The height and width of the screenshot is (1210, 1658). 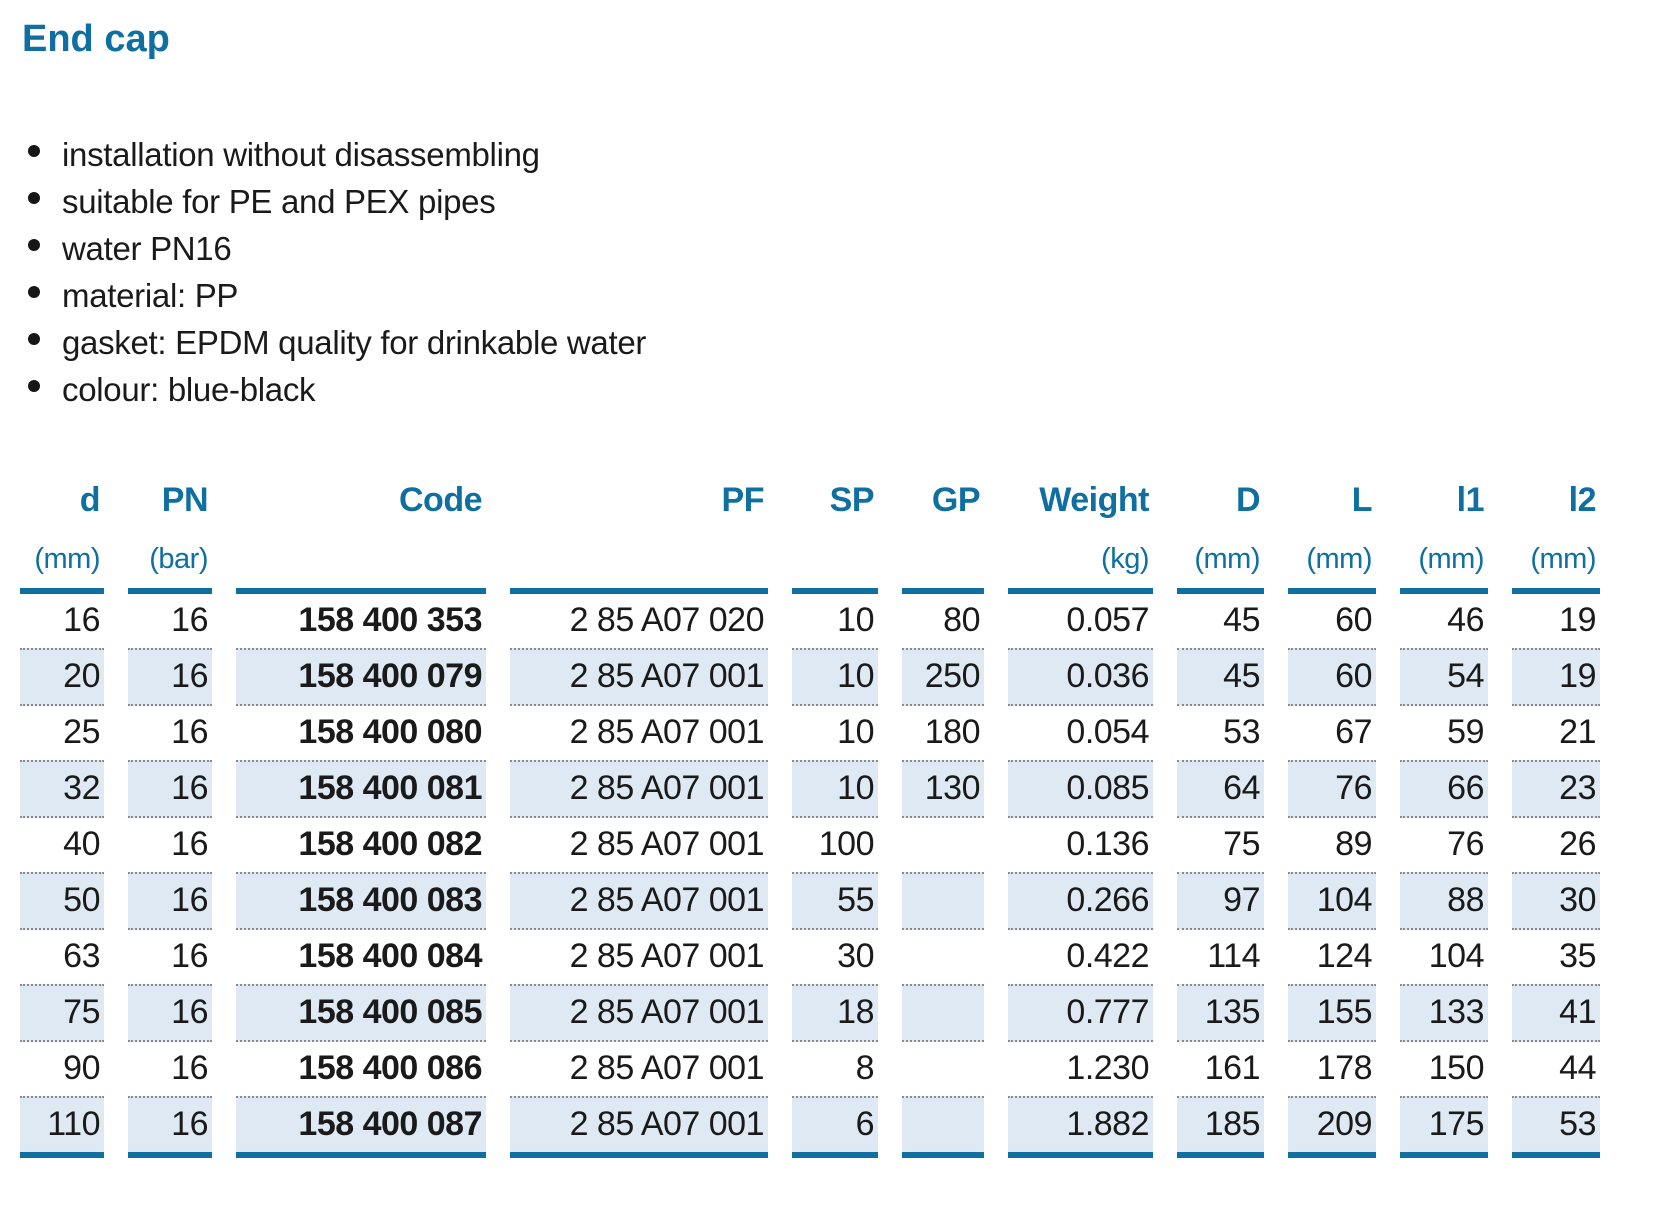 What do you see at coordinates (62, 1012) in the screenshot?
I see `cell-d: 75` at bounding box center [62, 1012].